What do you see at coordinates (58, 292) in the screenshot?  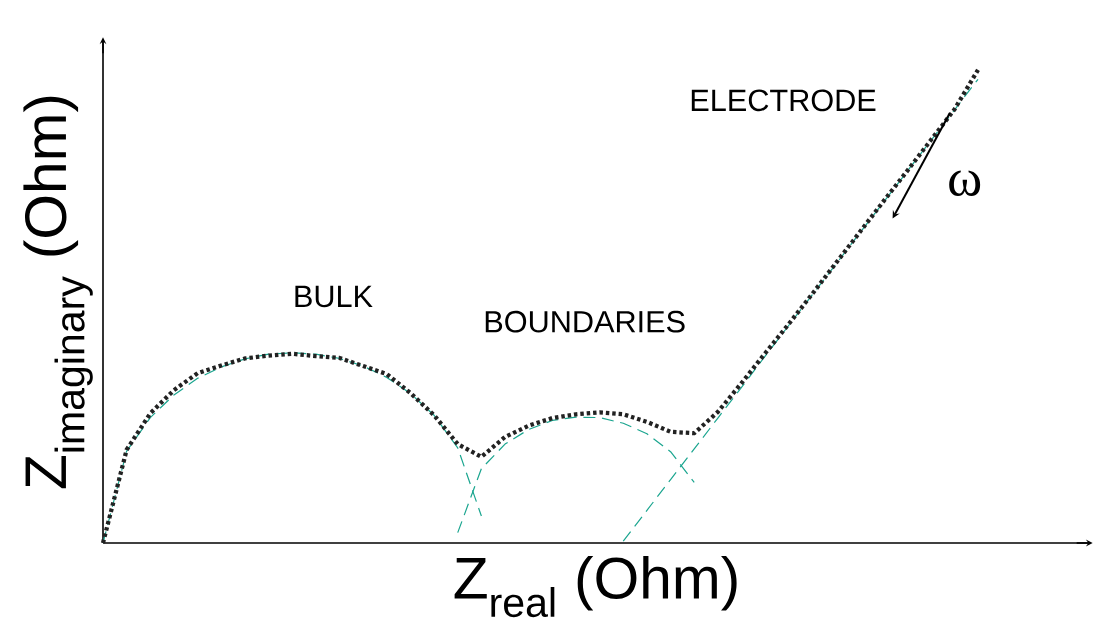 I see `y-axis-title: $\mathrm{Z_{imaginary}}\ \mbox{(Ohm)}$` at bounding box center [58, 292].